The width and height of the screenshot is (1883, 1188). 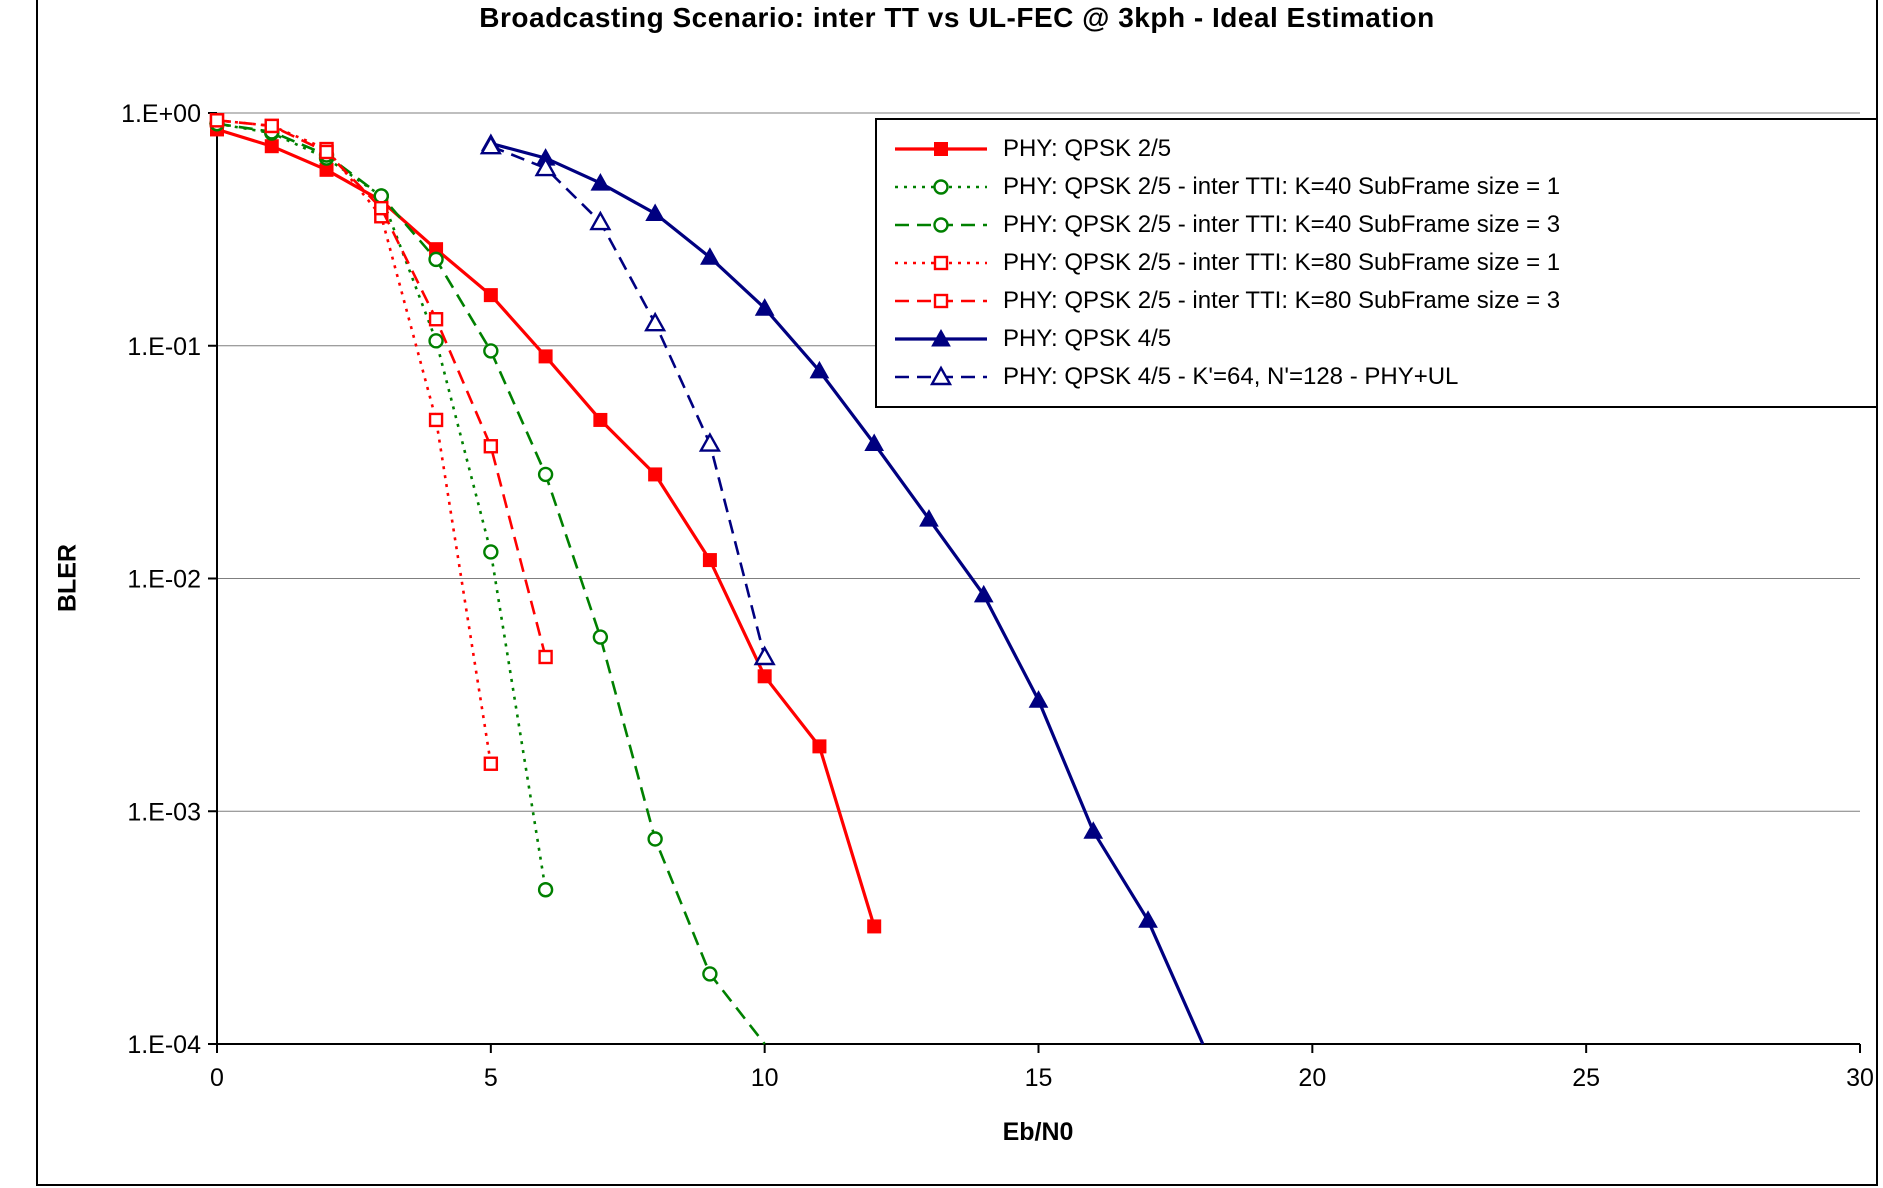 I want to click on y-tick-label: 1.E-02, so click(x=164, y=580).